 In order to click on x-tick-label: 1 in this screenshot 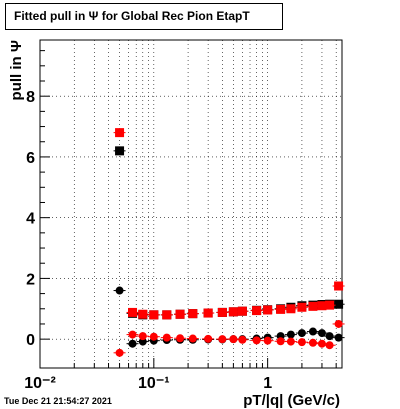, I will do `click(267, 383)`.